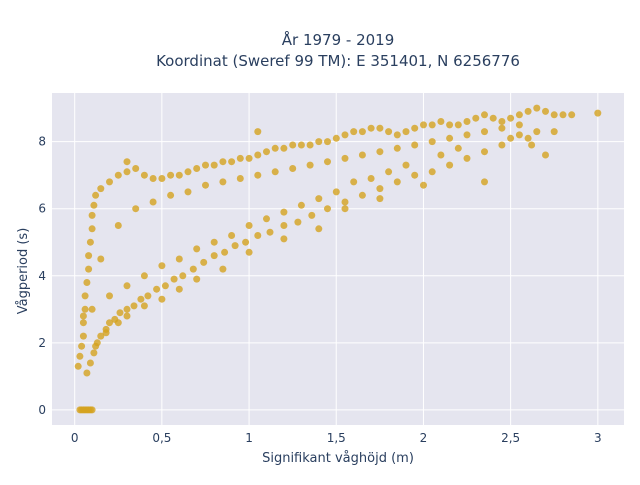  Describe the element at coordinates (338, 39) in the screenshot. I see `chart-title-line1: År 1979 - 2019` at that location.